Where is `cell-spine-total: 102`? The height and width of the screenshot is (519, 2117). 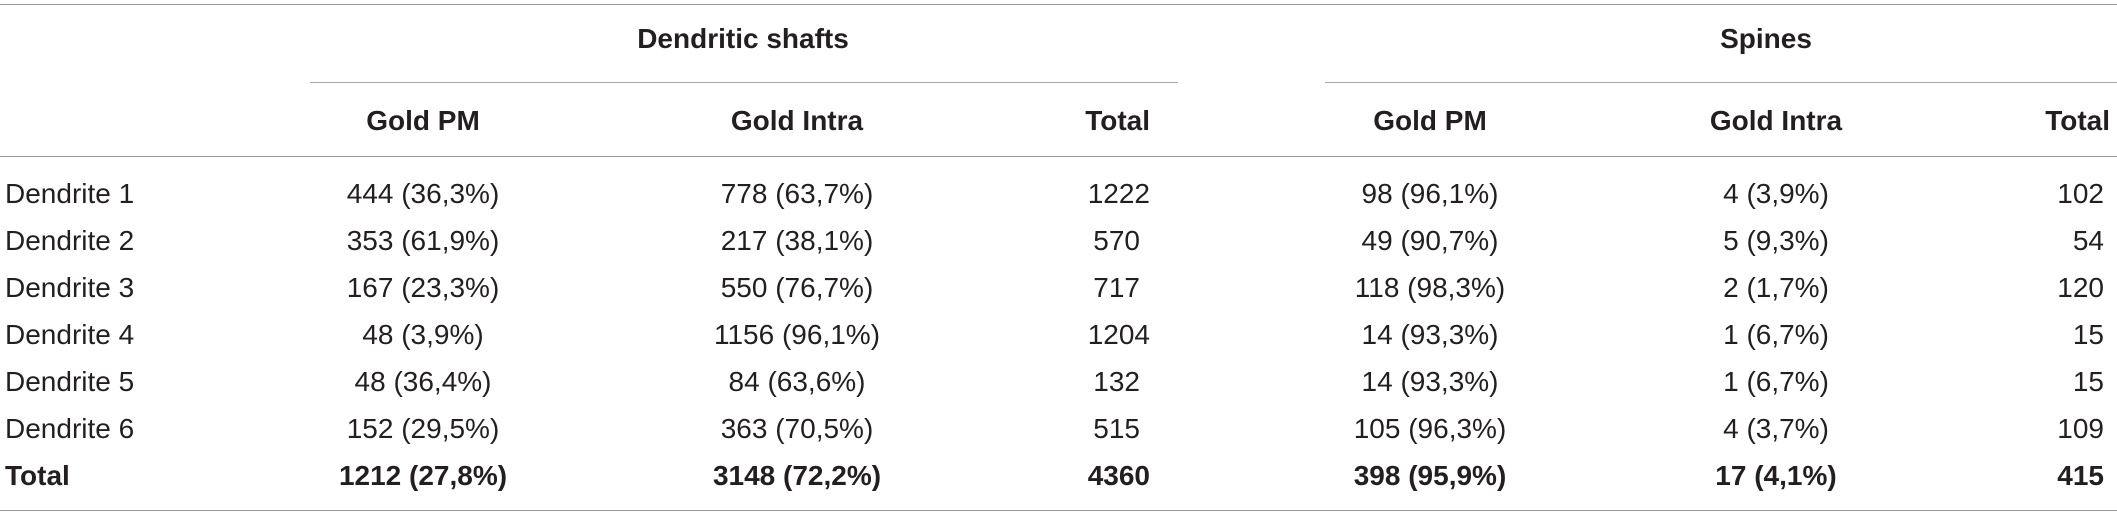 cell-spine-total: 102 is located at coordinates (2080, 193).